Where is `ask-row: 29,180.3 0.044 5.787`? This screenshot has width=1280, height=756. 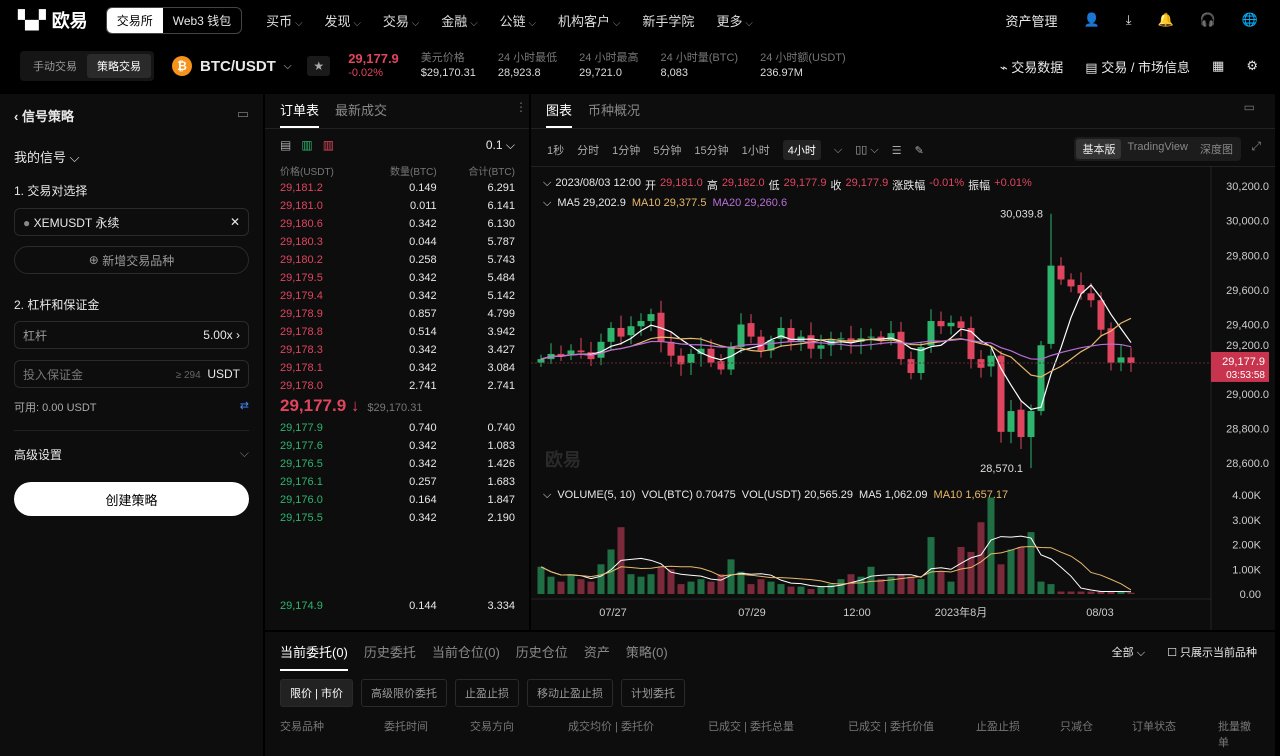
ask-row: 29,180.3 0.044 5.787 is located at coordinates (397, 242).